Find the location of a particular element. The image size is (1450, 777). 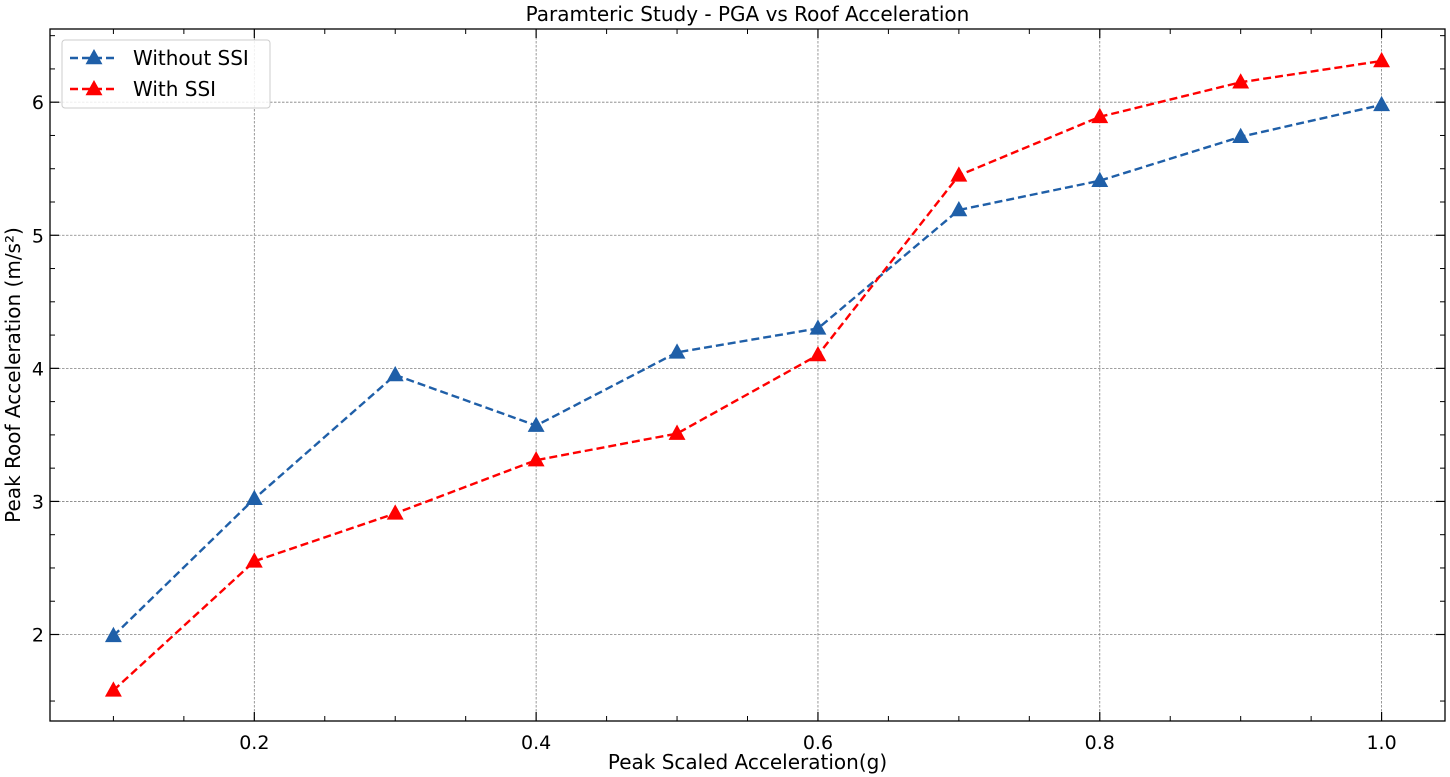

x-tick-label: 1.0 is located at coordinates (1381, 743).